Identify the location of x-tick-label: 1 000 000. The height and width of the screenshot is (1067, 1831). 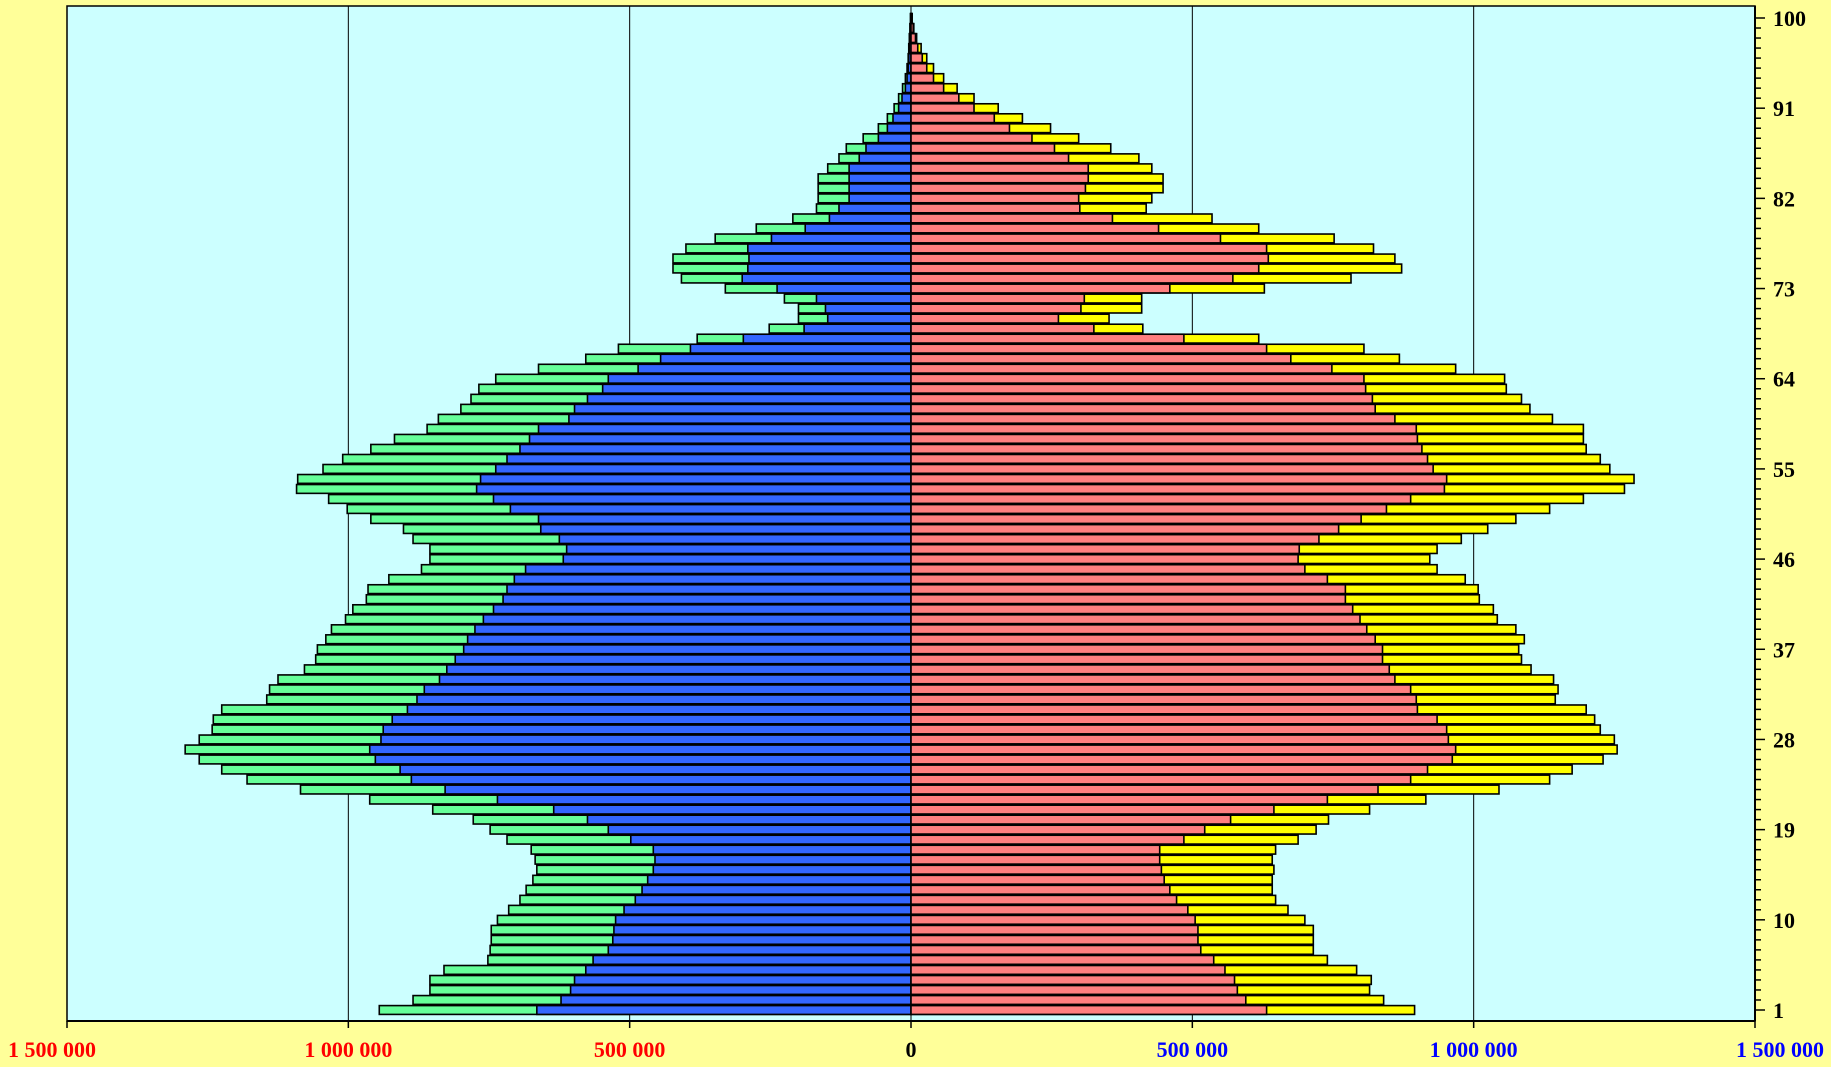
(1474, 1049).